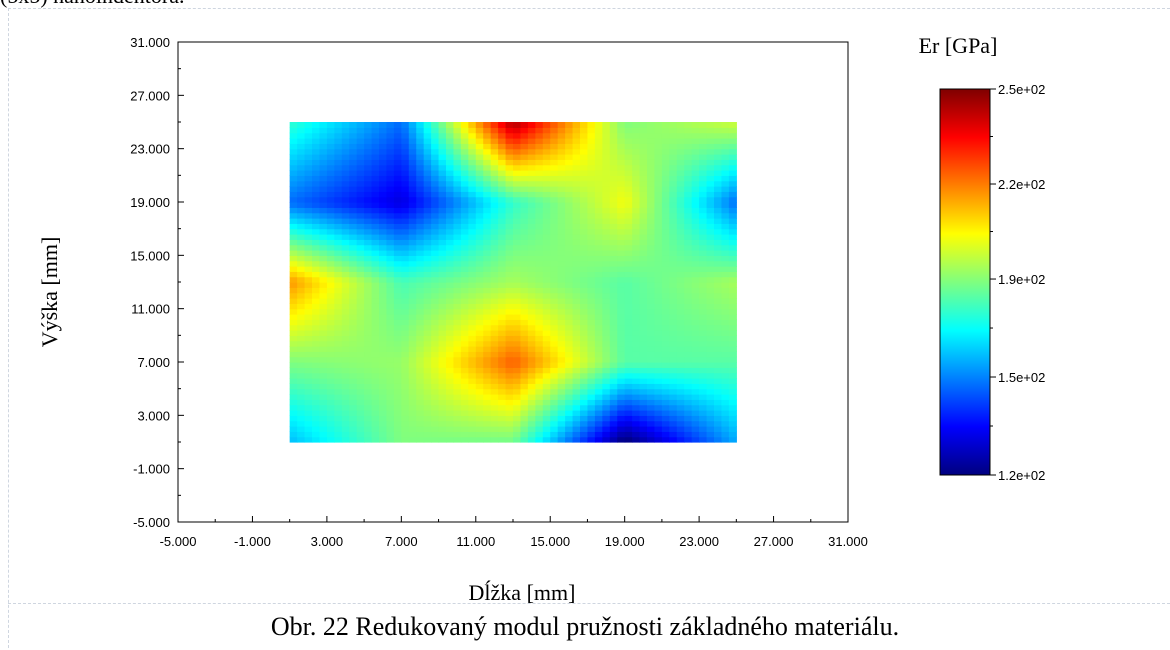 Image resolution: width=1170 pixels, height=650 pixels. What do you see at coordinates (475, 541) in the screenshot?
I see `x-tick-label: 11.000` at bounding box center [475, 541].